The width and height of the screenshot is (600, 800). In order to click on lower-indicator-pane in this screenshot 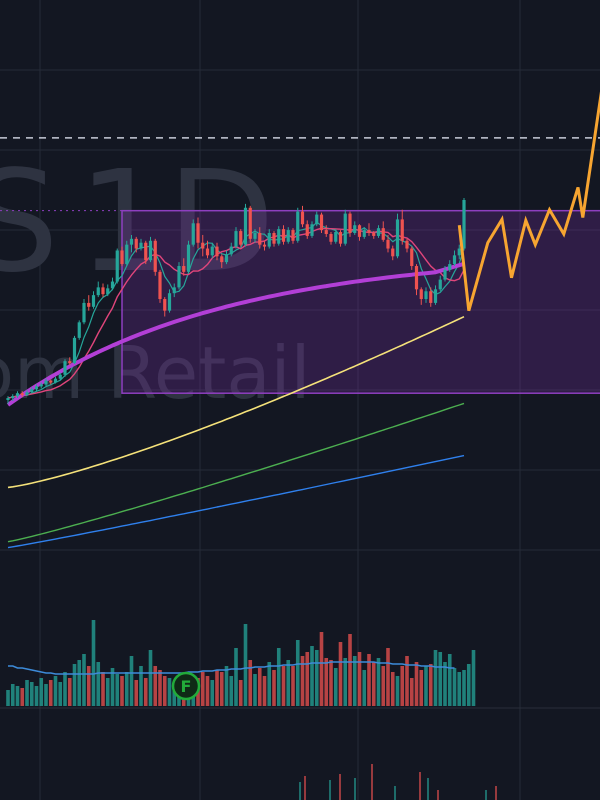, I will do `click(398, 782)`.